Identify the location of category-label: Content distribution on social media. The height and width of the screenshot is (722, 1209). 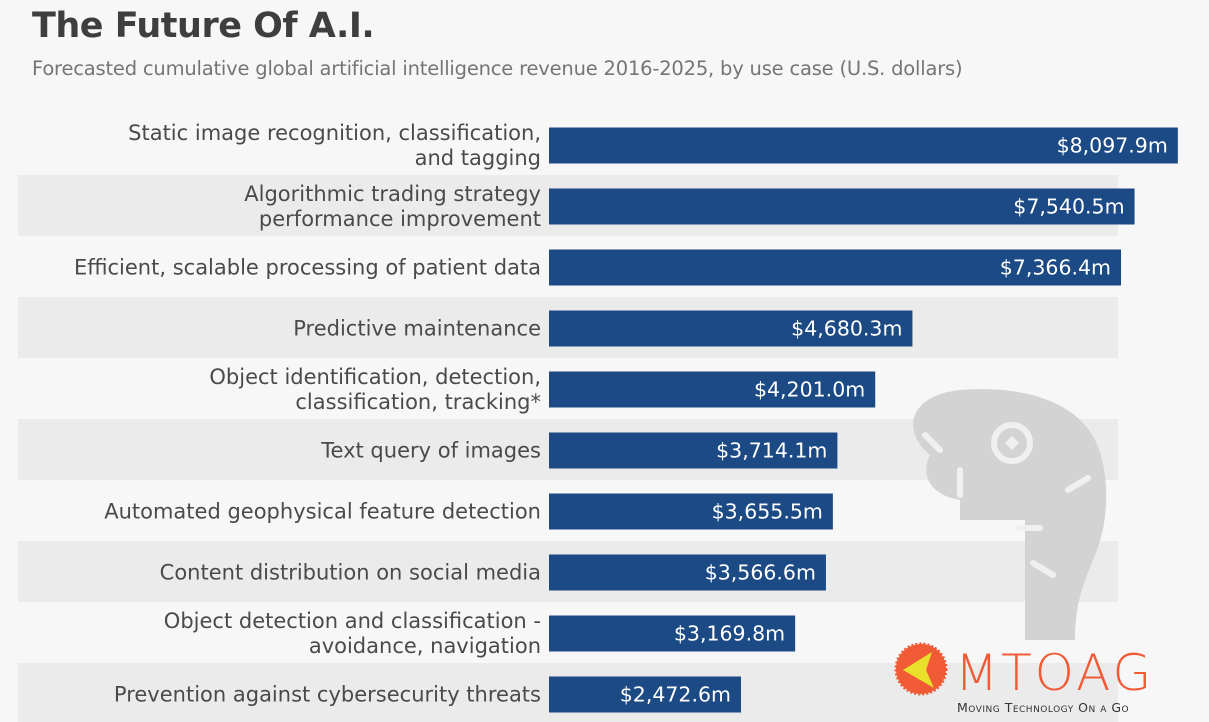
(350, 573).